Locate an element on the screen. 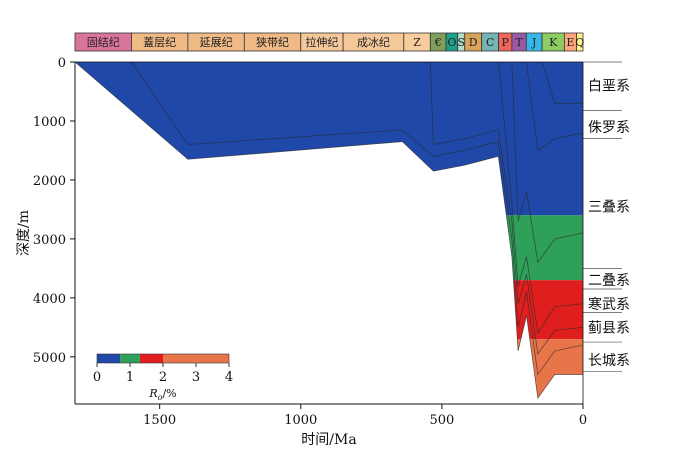 The width and height of the screenshot is (700, 449). legend-tick-label-0: 0 is located at coordinates (97, 377).